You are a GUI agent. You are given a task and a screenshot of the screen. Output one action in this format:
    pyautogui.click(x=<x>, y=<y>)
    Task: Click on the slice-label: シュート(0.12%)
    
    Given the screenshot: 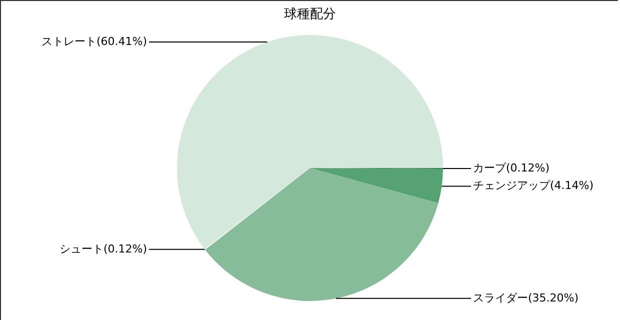 What is the action you would take?
    pyautogui.click(x=103, y=249)
    